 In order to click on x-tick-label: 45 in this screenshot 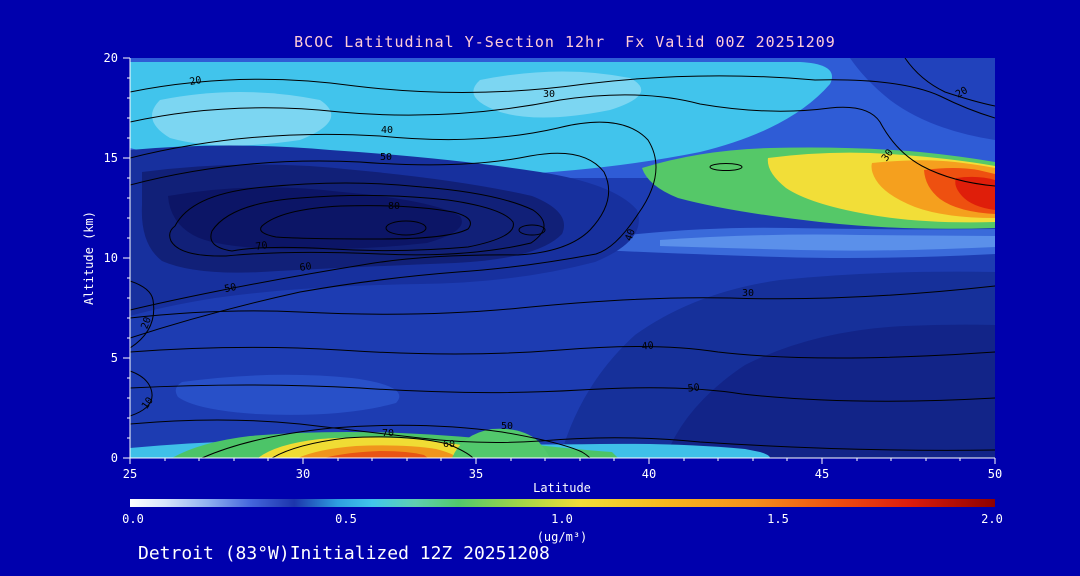, I will do `click(822, 474)`.